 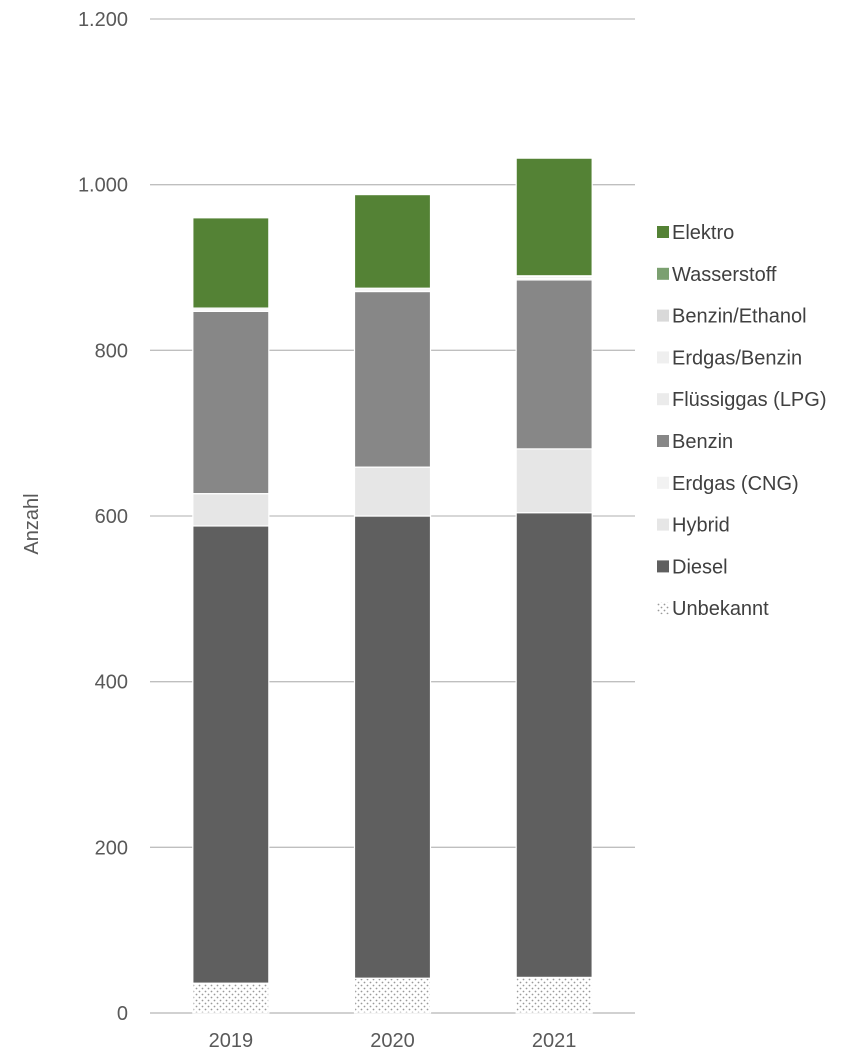 I want to click on x-tick-labels: 2019 2020 2021, so click(x=393, y=1041).